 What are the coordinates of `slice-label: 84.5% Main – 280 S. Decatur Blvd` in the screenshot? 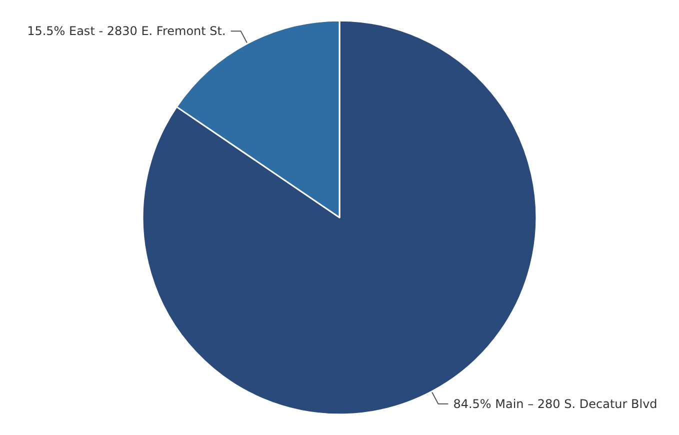 It's located at (555, 403).